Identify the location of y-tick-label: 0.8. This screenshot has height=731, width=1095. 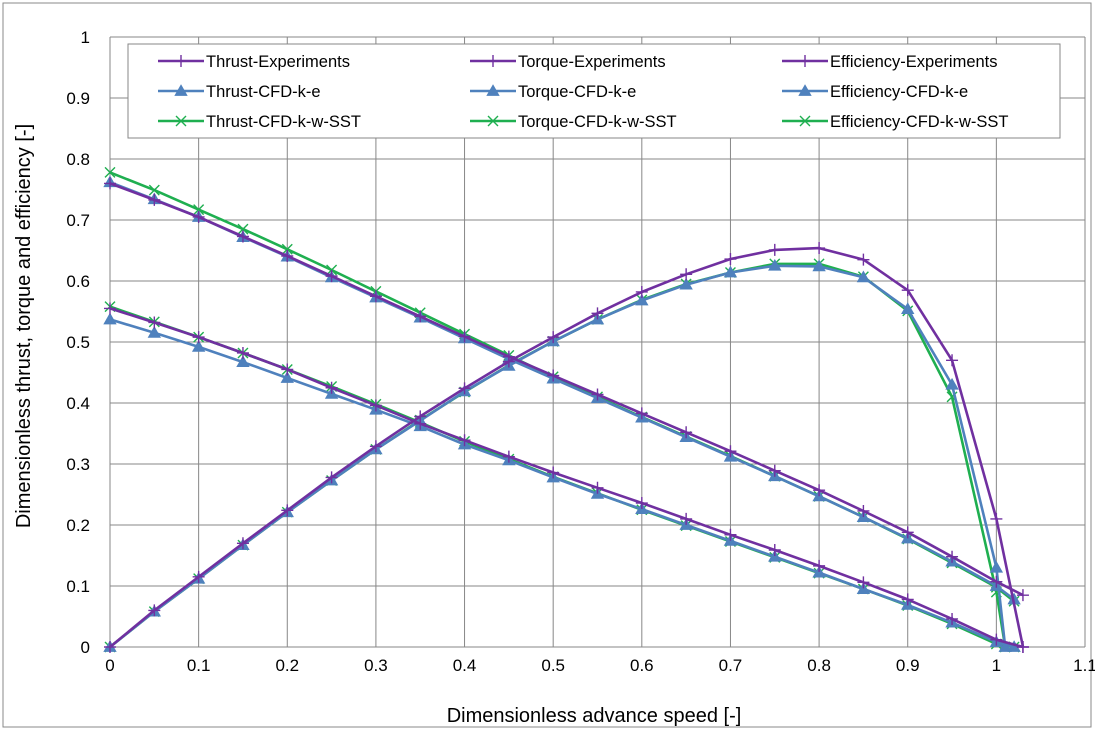
(78, 159).